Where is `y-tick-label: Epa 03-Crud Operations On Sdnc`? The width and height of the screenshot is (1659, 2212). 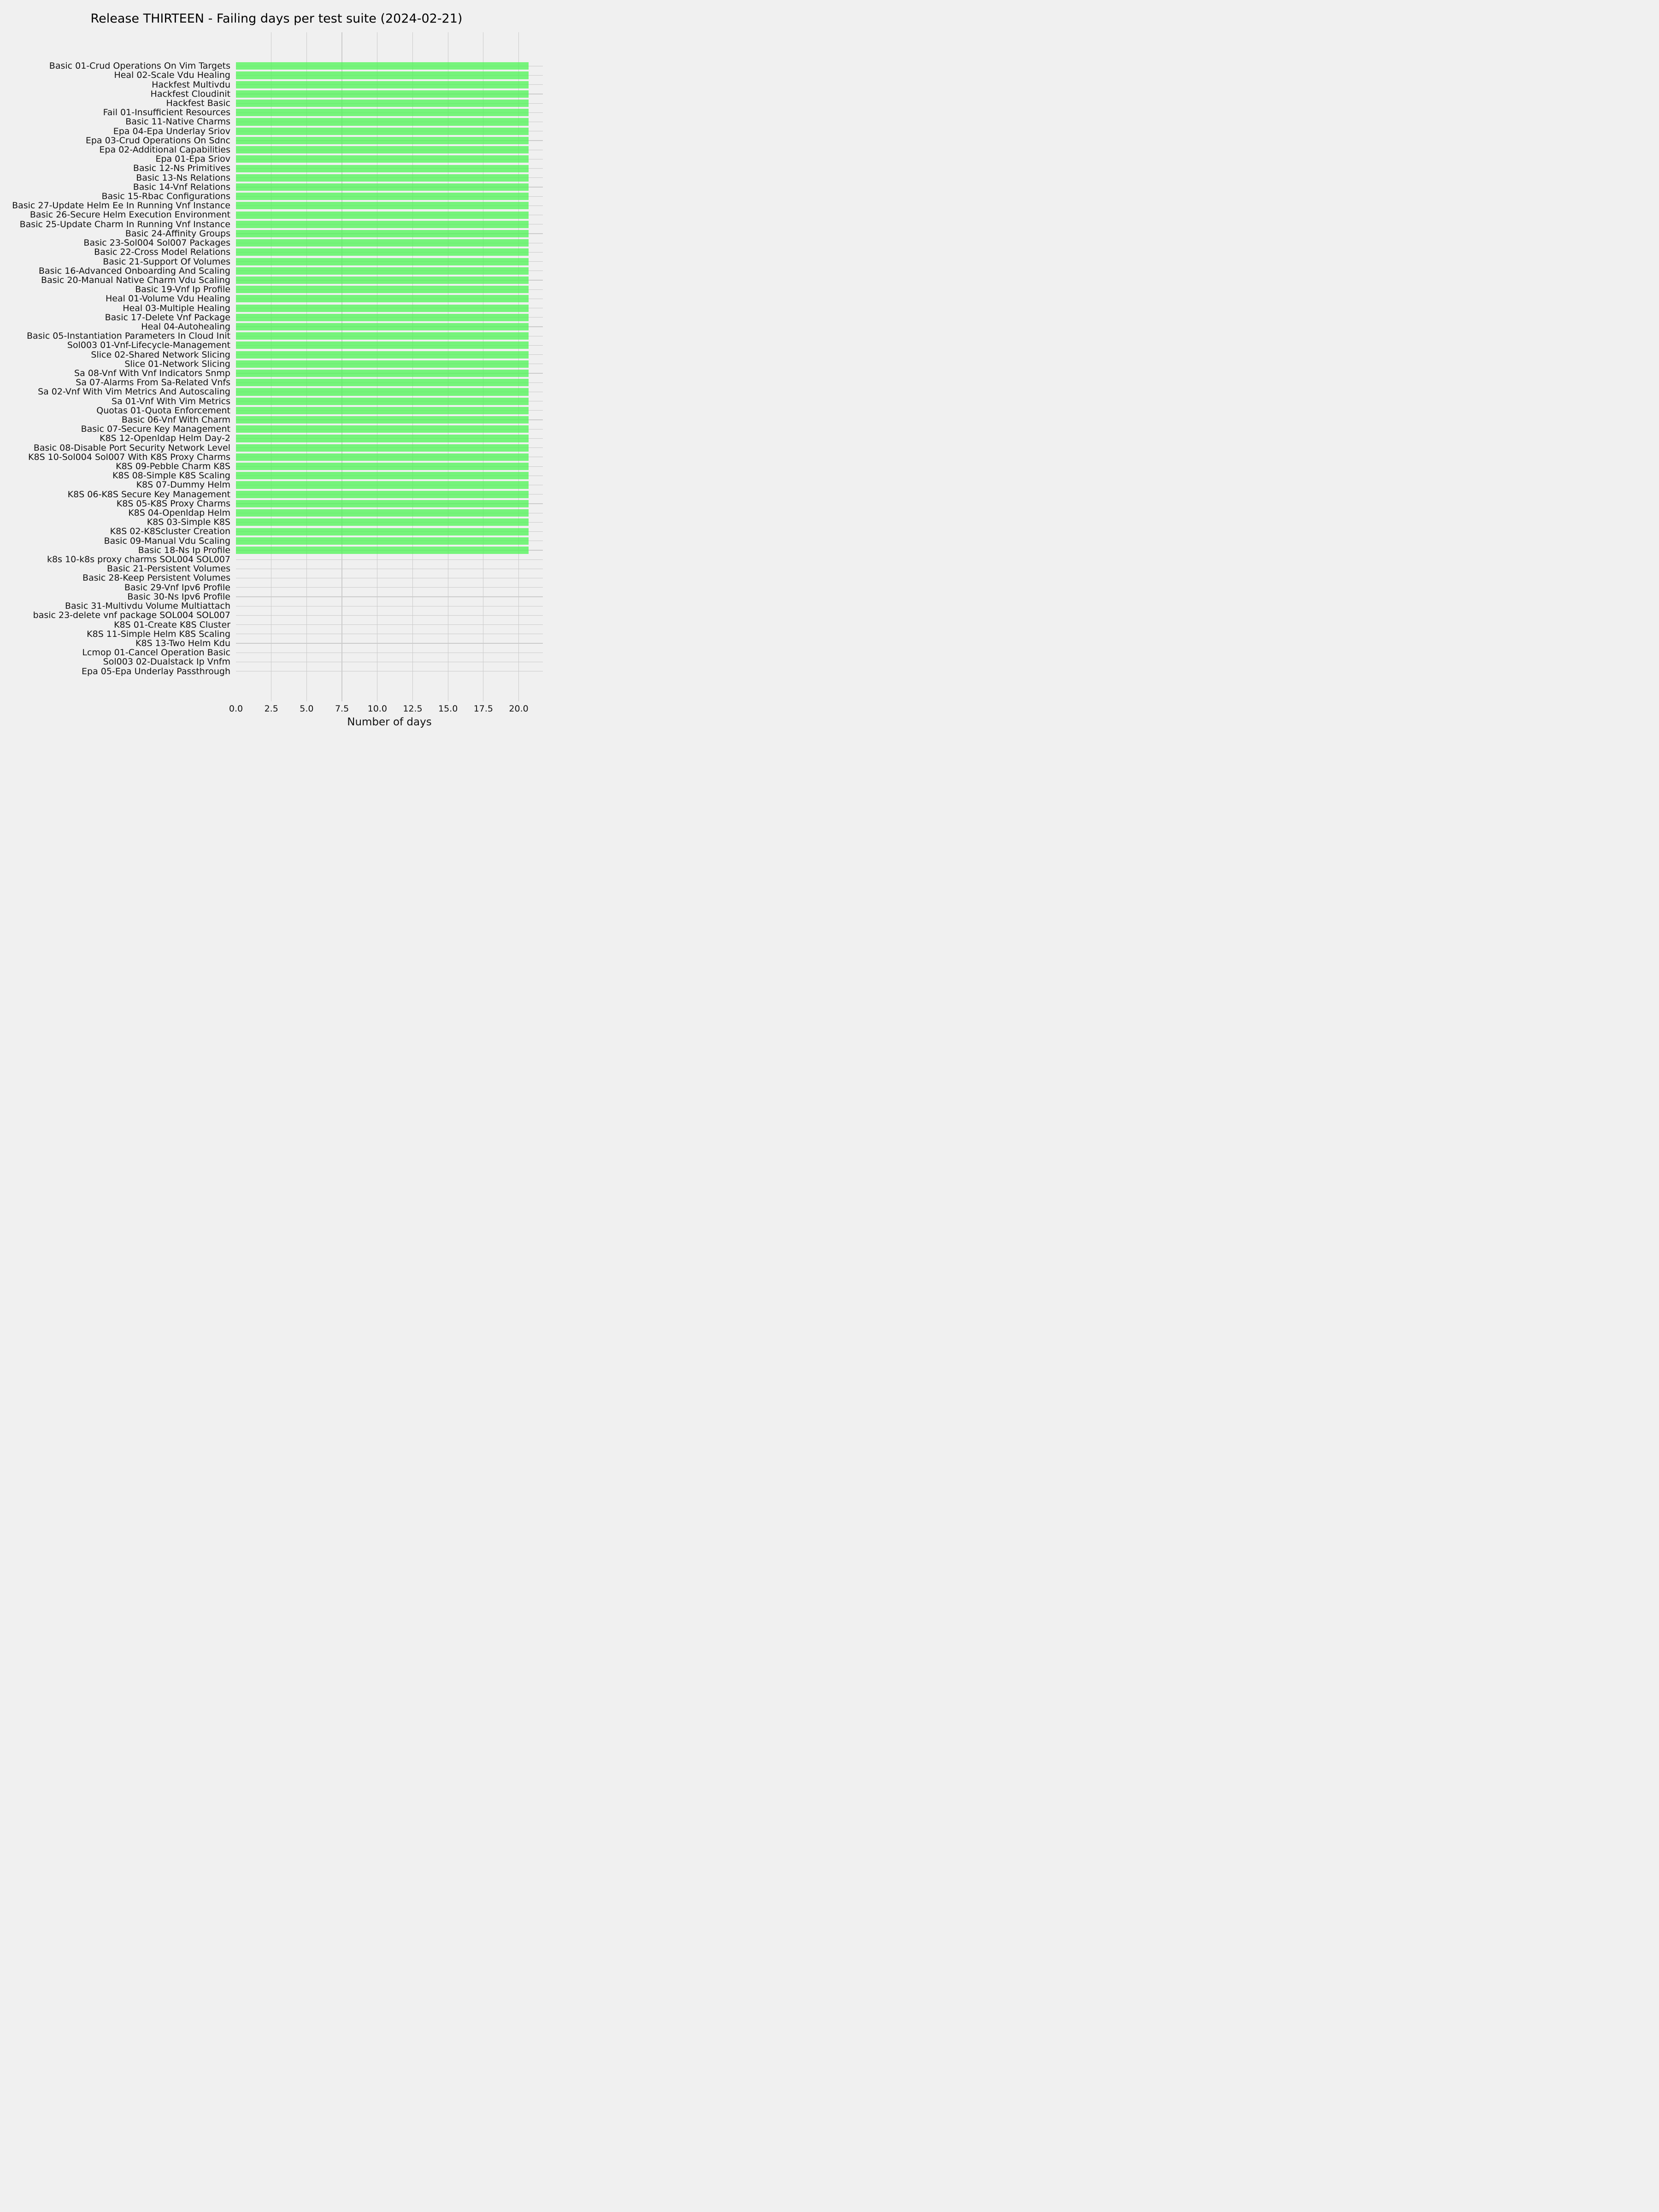 y-tick-label: Epa 03-Crud Operations On Sdnc is located at coordinates (157, 140).